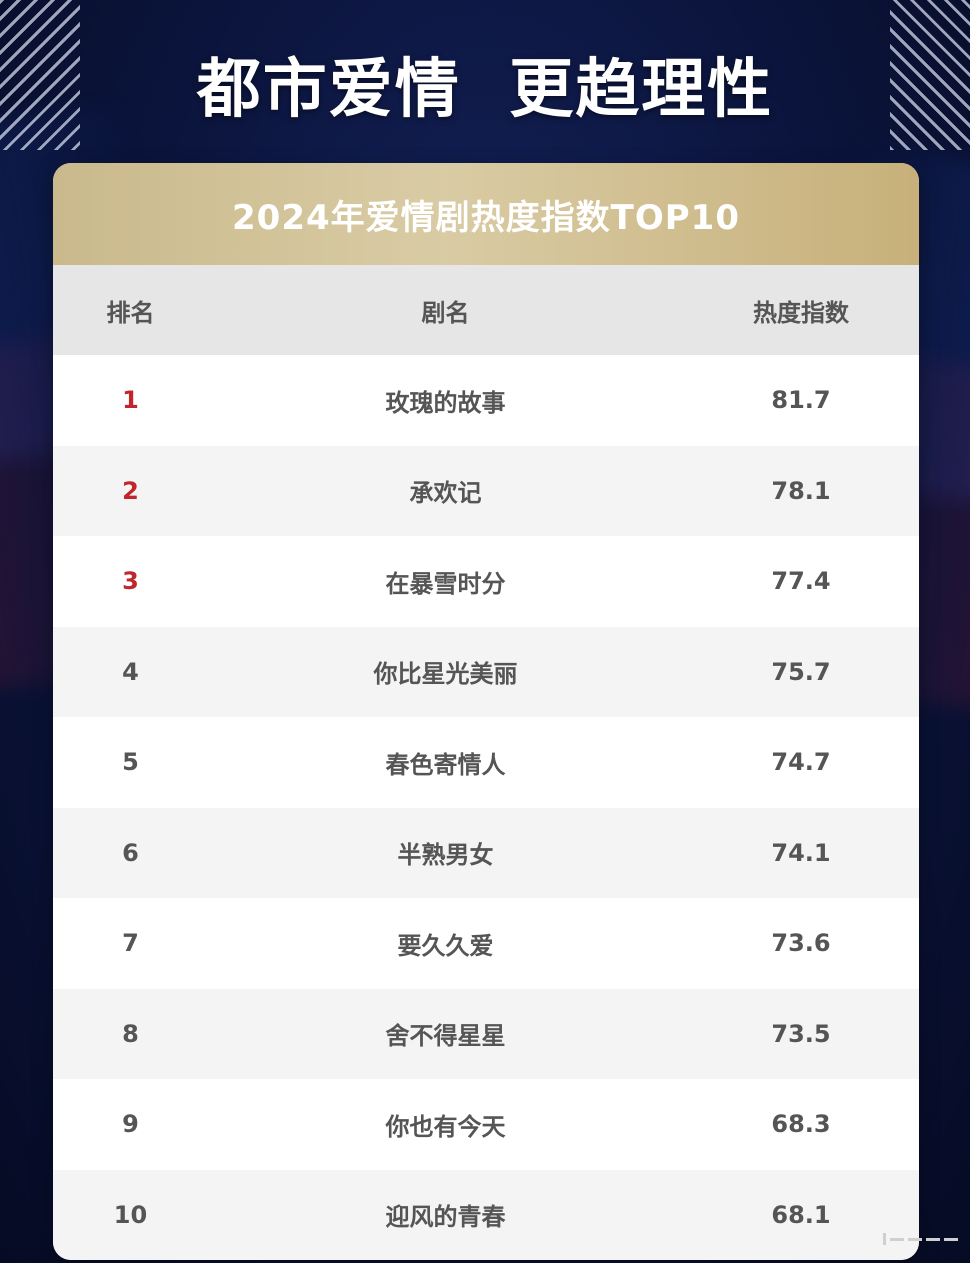 This screenshot has width=970, height=1263. I want to click on rank-cell: 10, so click(130, 1214).